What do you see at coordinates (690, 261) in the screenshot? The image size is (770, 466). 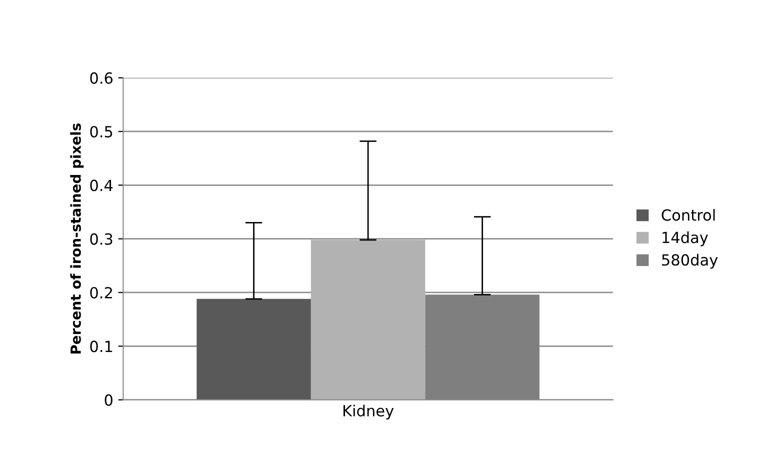 I see `legend-label: 580day` at bounding box center [690, 261].